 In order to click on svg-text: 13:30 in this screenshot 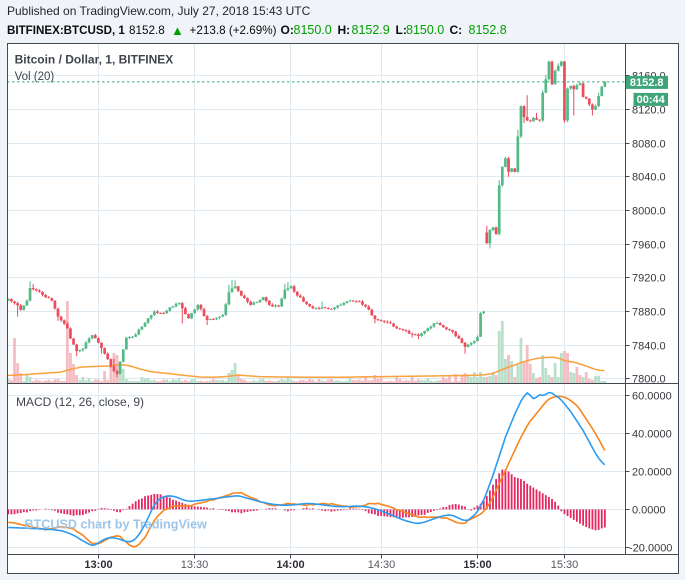, I will do `click(195, 565)`.